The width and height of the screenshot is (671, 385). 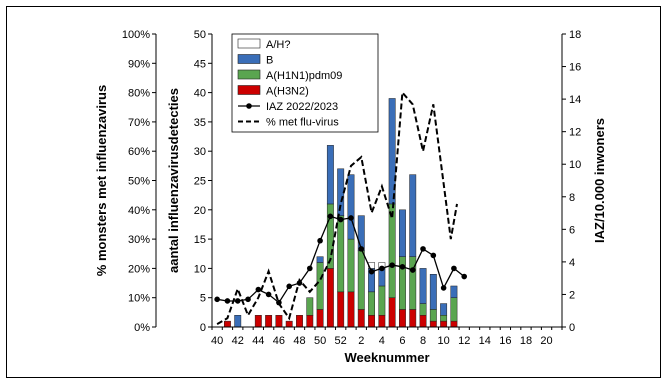 What do you see at coordinates (485, 341) in the screenshot?
I see `x-tick-label: 14` at bounding box center [485, 341].